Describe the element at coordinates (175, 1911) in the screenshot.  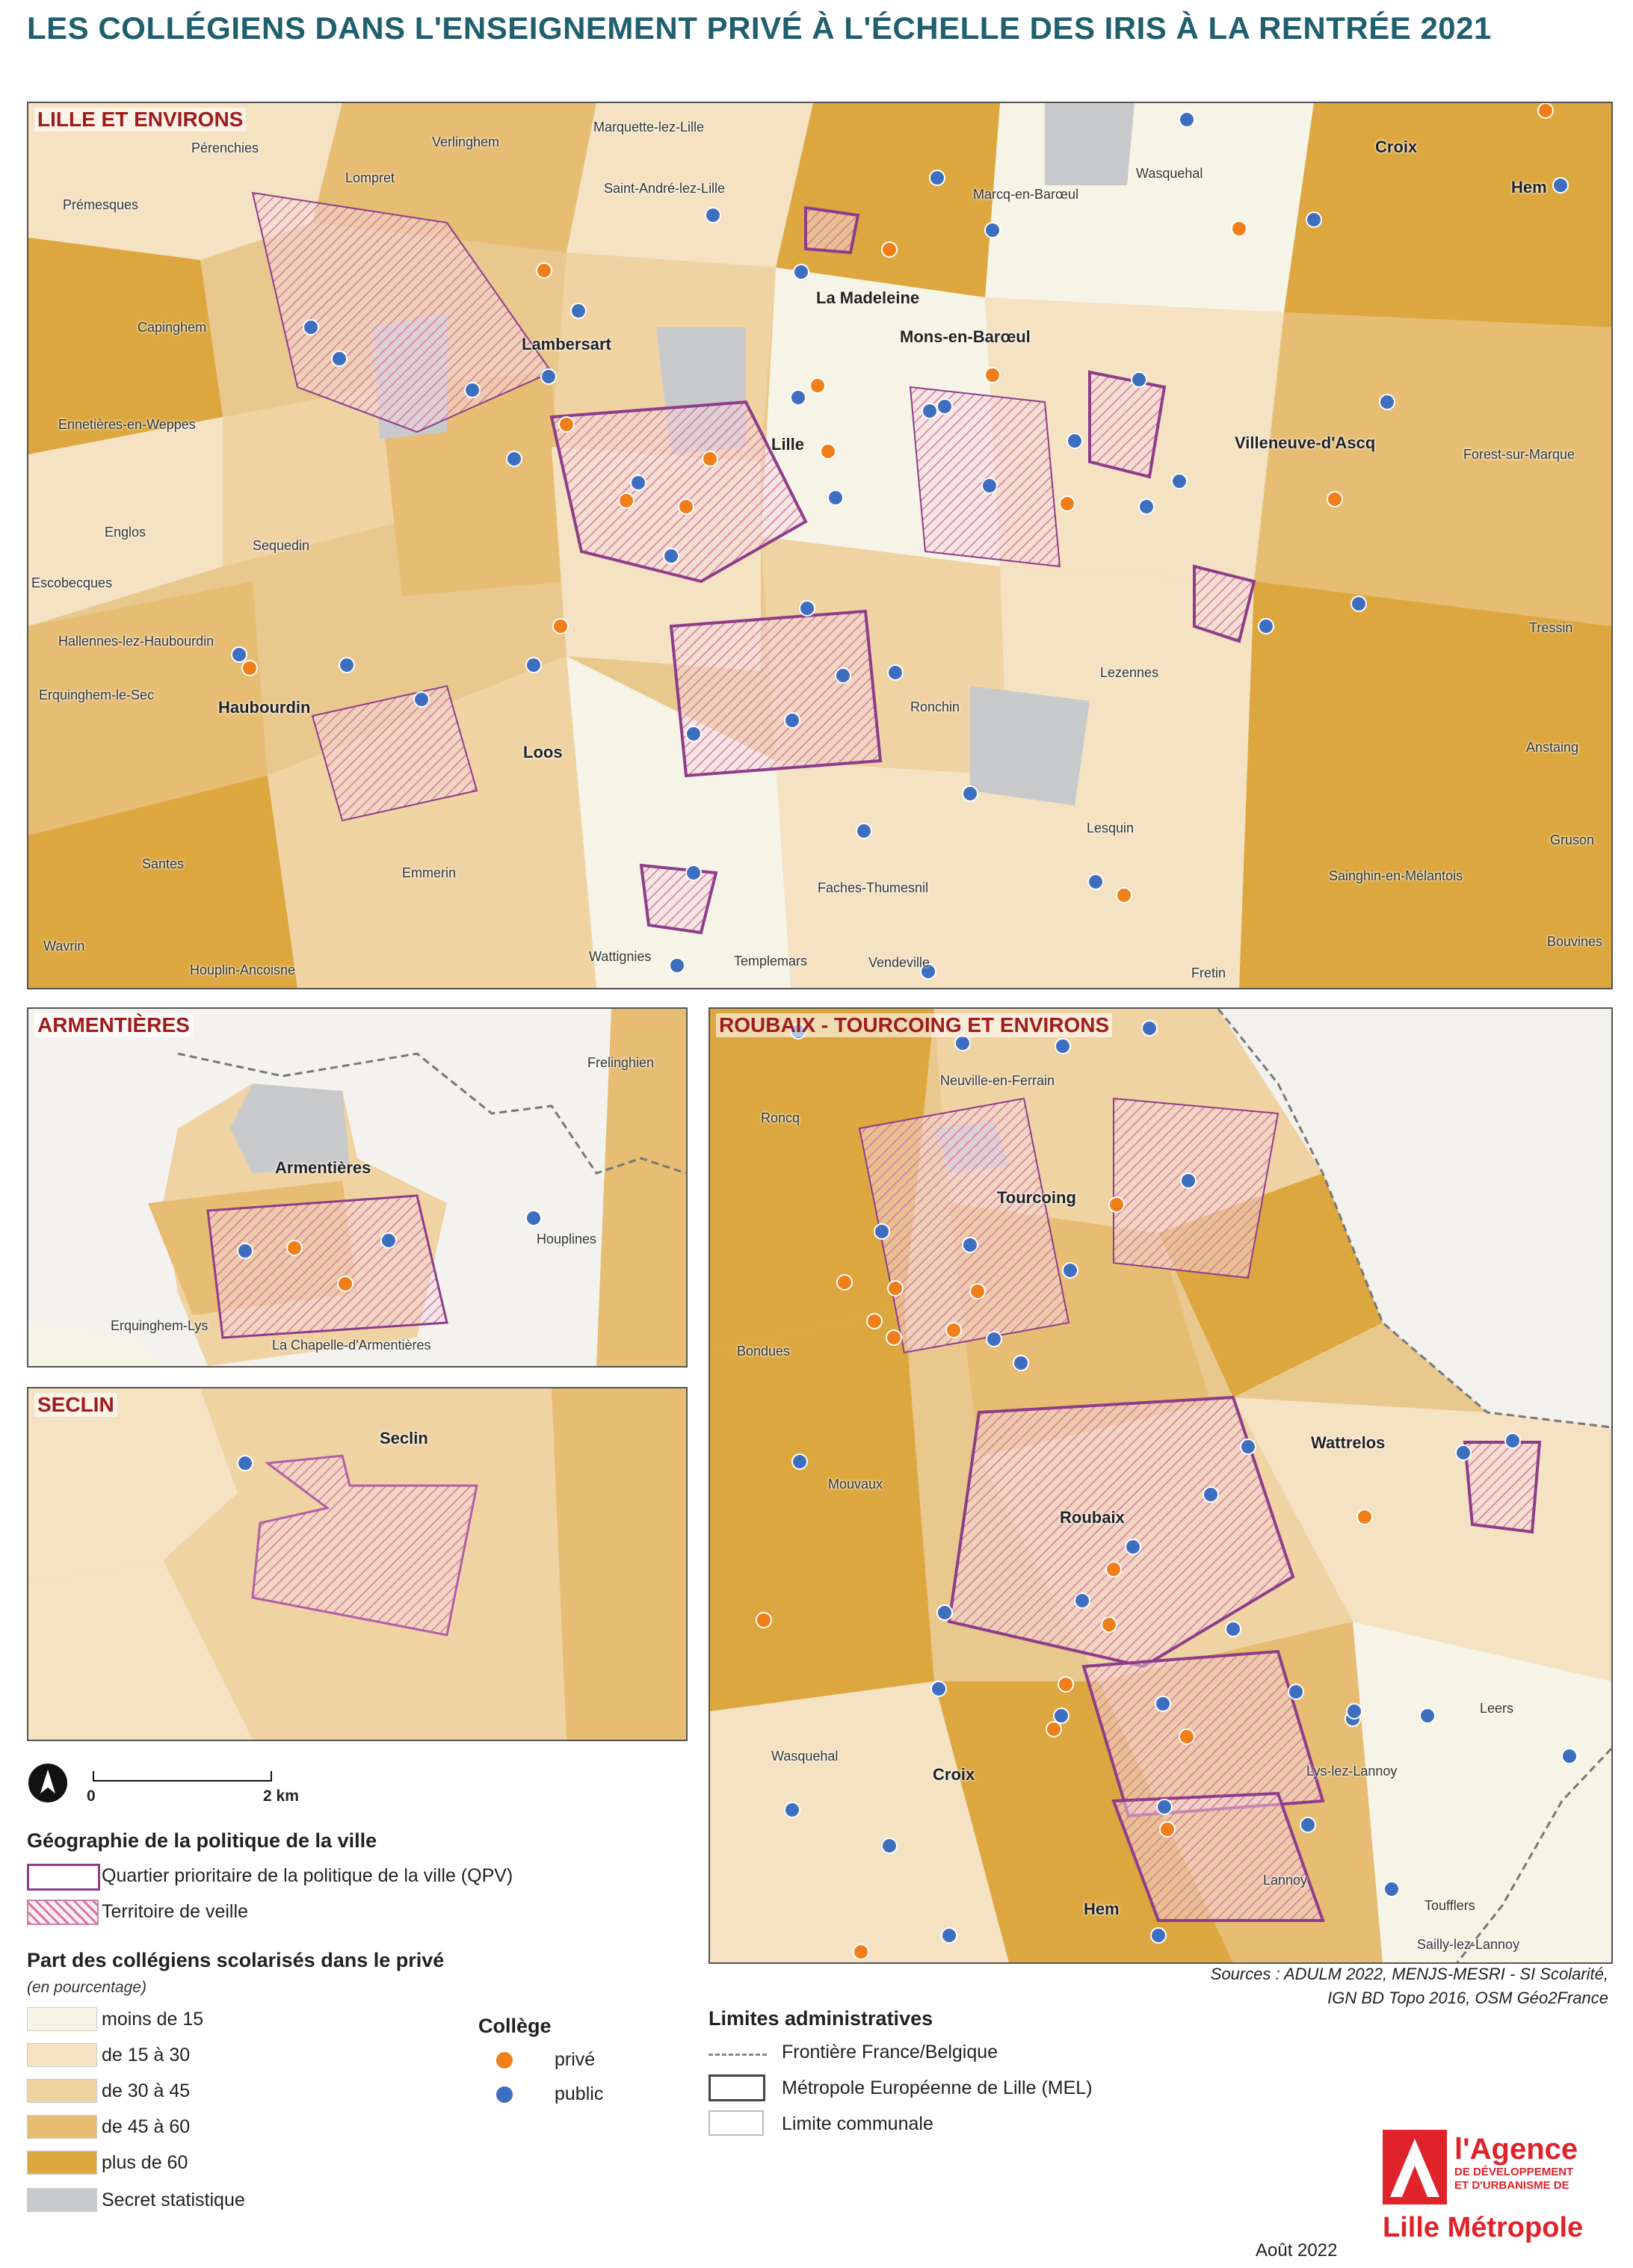
I see `legend-veille-label: Territoire de veille` at that location.